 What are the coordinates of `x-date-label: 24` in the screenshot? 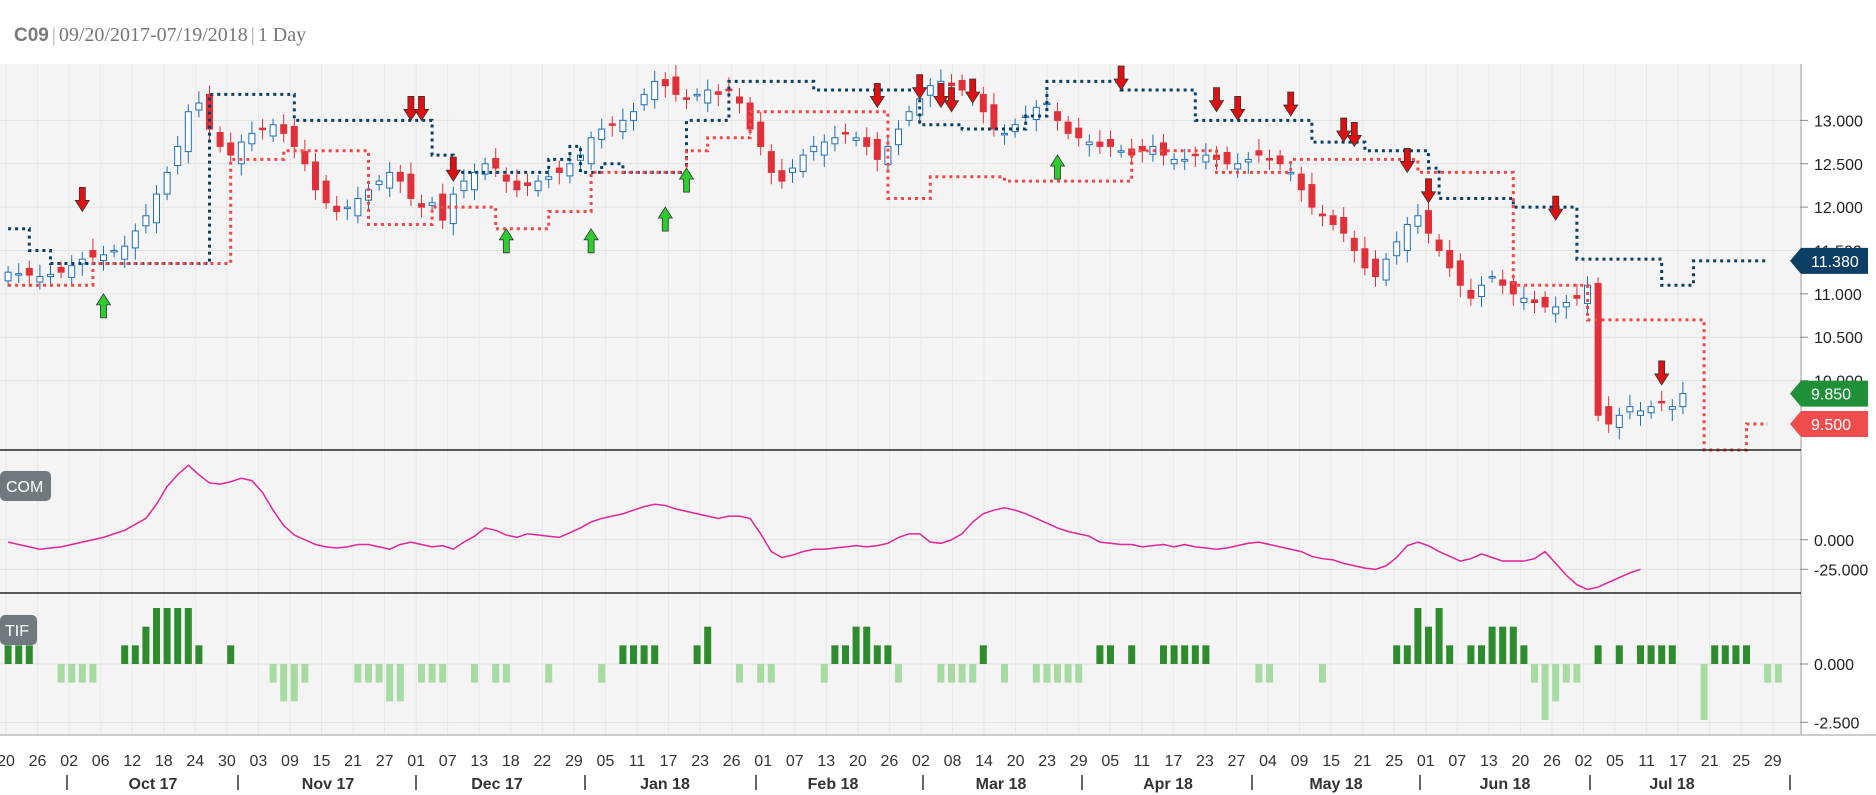 It's located at (195, 761).